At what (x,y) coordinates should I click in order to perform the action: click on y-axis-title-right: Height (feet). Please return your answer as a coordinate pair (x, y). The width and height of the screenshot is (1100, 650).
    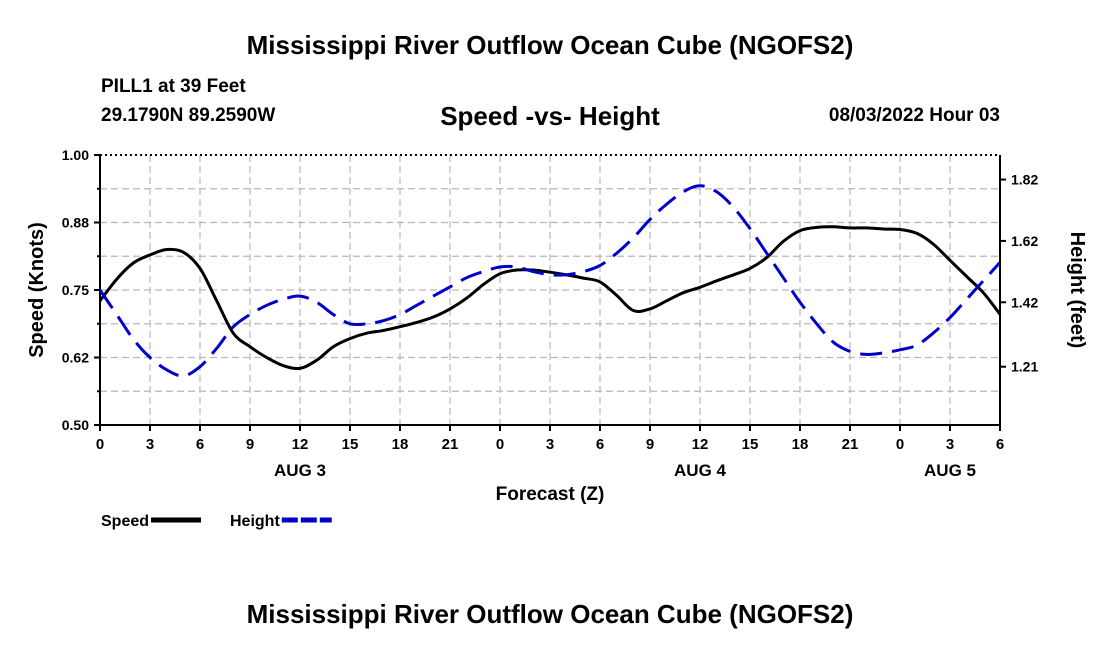
    Looking at the image, I should click on (1077, 290).